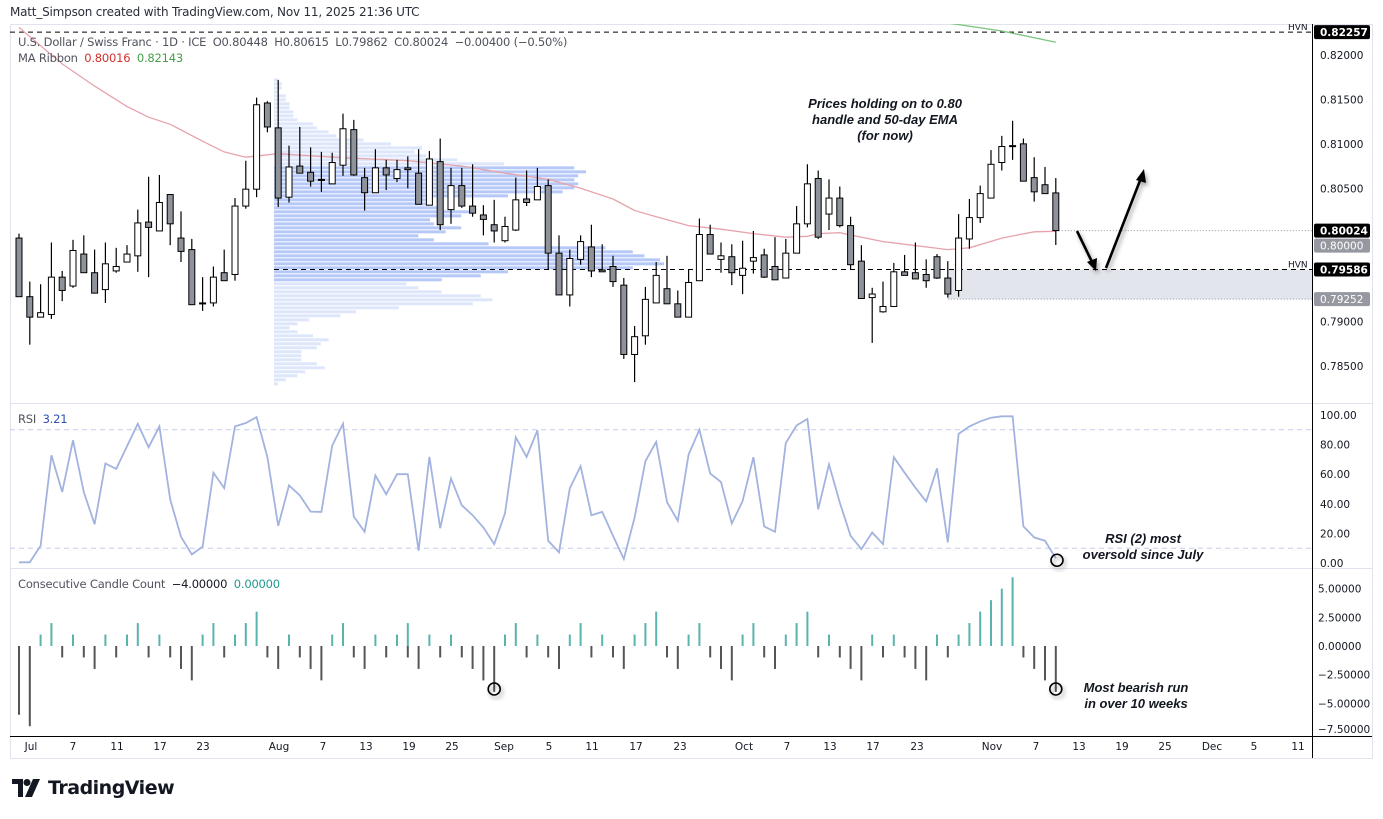  What do you see at coordinates (44, 419) in the screenshot?
I see `rsi-legend: RSI 3.21` at bounding box center [44, 419].